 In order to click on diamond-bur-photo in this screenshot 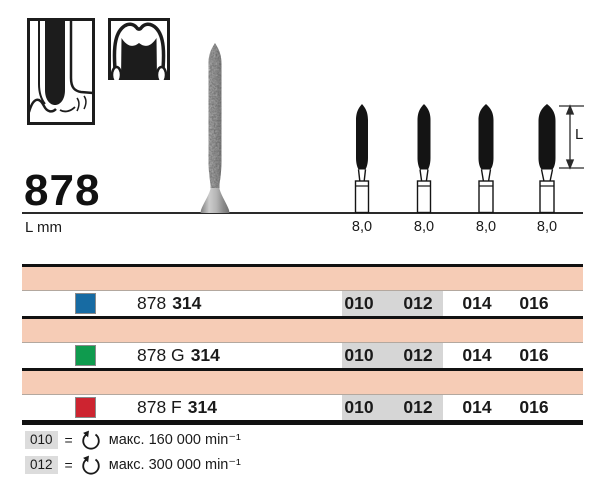, I will do `click(215, 128)`.